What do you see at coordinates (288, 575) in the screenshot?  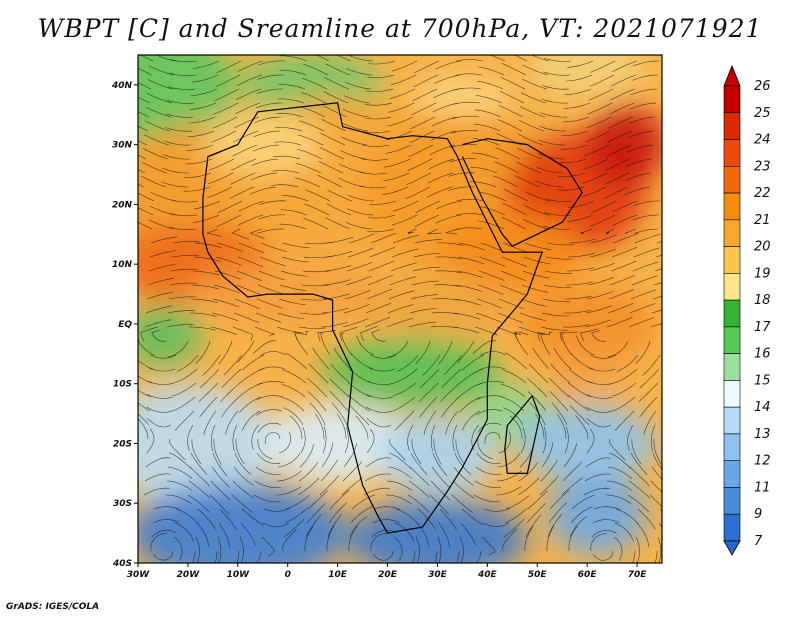 I see `lon-tick-label: 0` at bounding box center [288, 575].